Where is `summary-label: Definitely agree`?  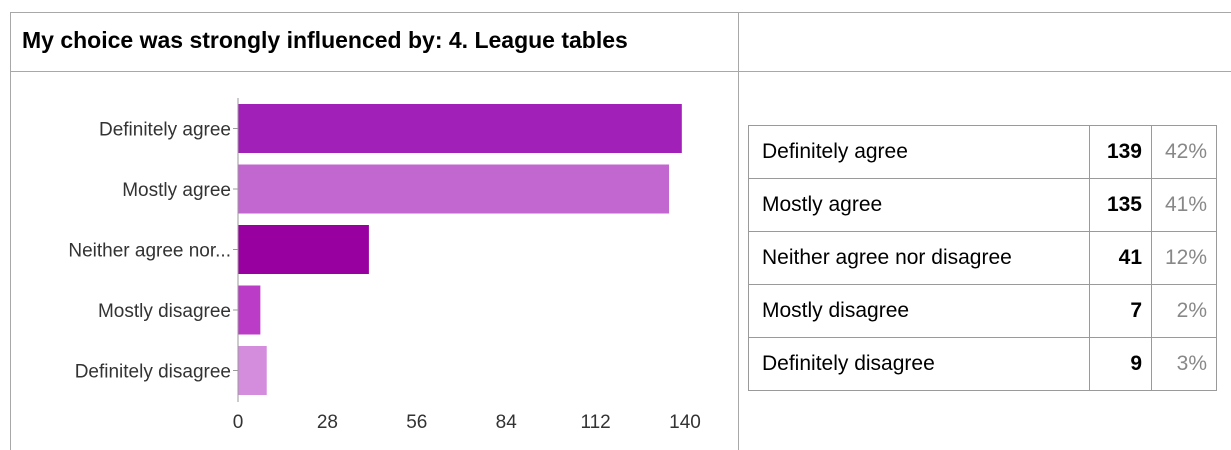 summary-label: Definitely agree is located at coordinates (919, 152).